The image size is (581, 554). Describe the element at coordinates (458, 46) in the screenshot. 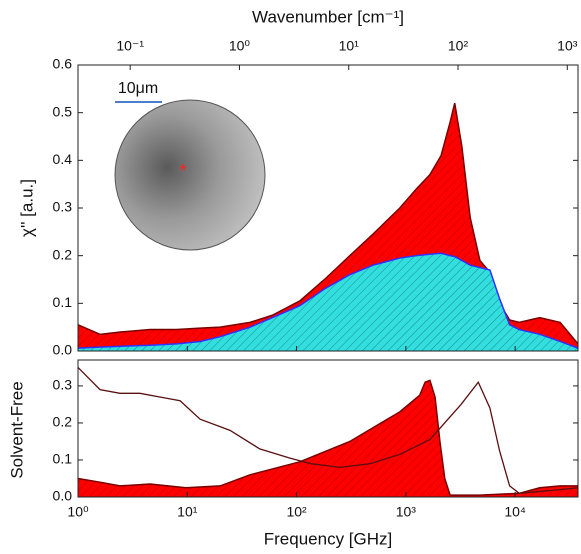

I see `x2-tick-label: 10²` at that location.